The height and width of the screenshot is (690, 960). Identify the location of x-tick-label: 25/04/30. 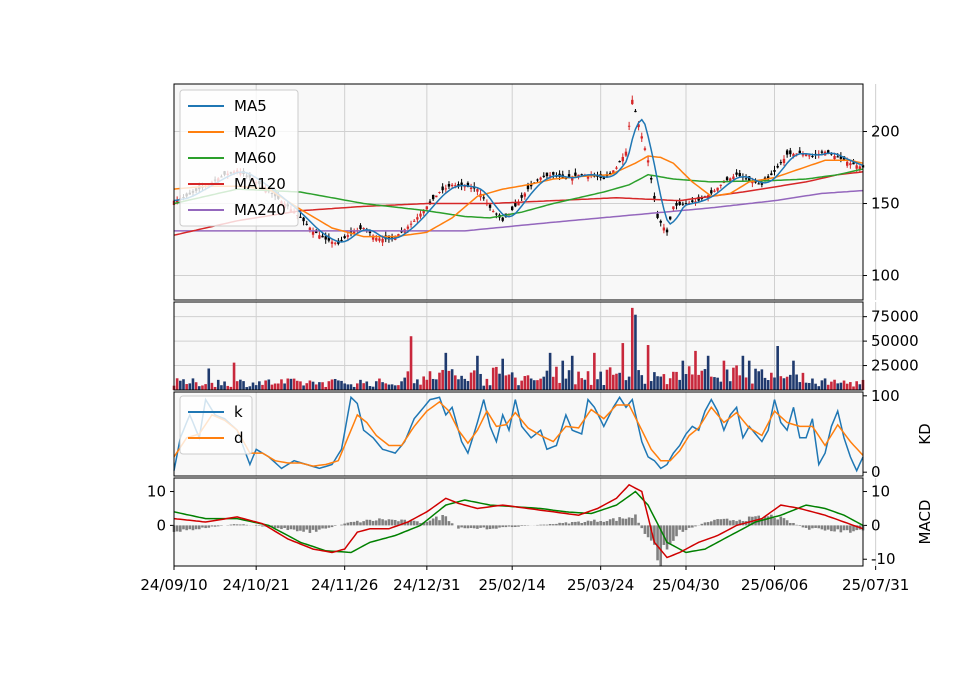
(685, 585).